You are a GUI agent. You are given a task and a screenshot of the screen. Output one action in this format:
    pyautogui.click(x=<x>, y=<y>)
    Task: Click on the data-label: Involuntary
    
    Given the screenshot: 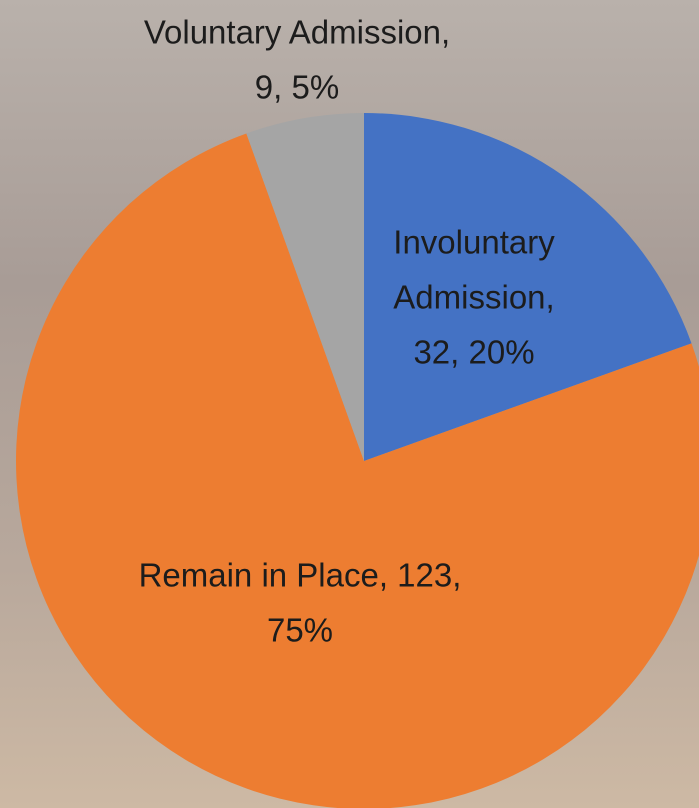 What is the action you would take?
    pyautogui.click(x=474, y=242)
    